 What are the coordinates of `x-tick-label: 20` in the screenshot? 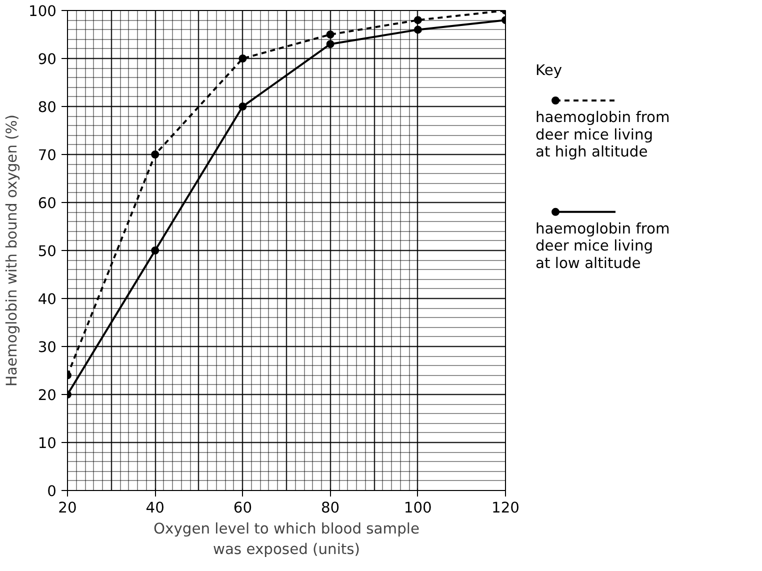 It's located at (67, 508).